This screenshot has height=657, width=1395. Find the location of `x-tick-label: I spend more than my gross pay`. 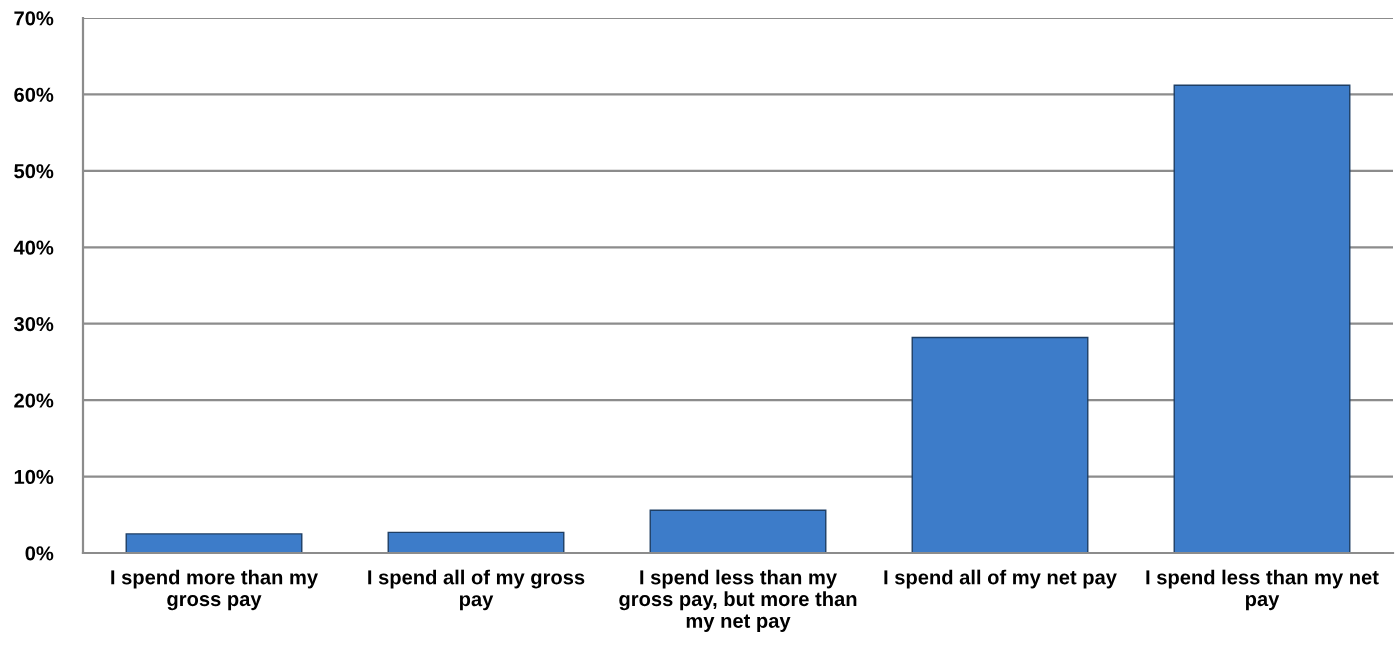

x-tick-label: I spend more than my gross pay is located at coordinates (214, 590).